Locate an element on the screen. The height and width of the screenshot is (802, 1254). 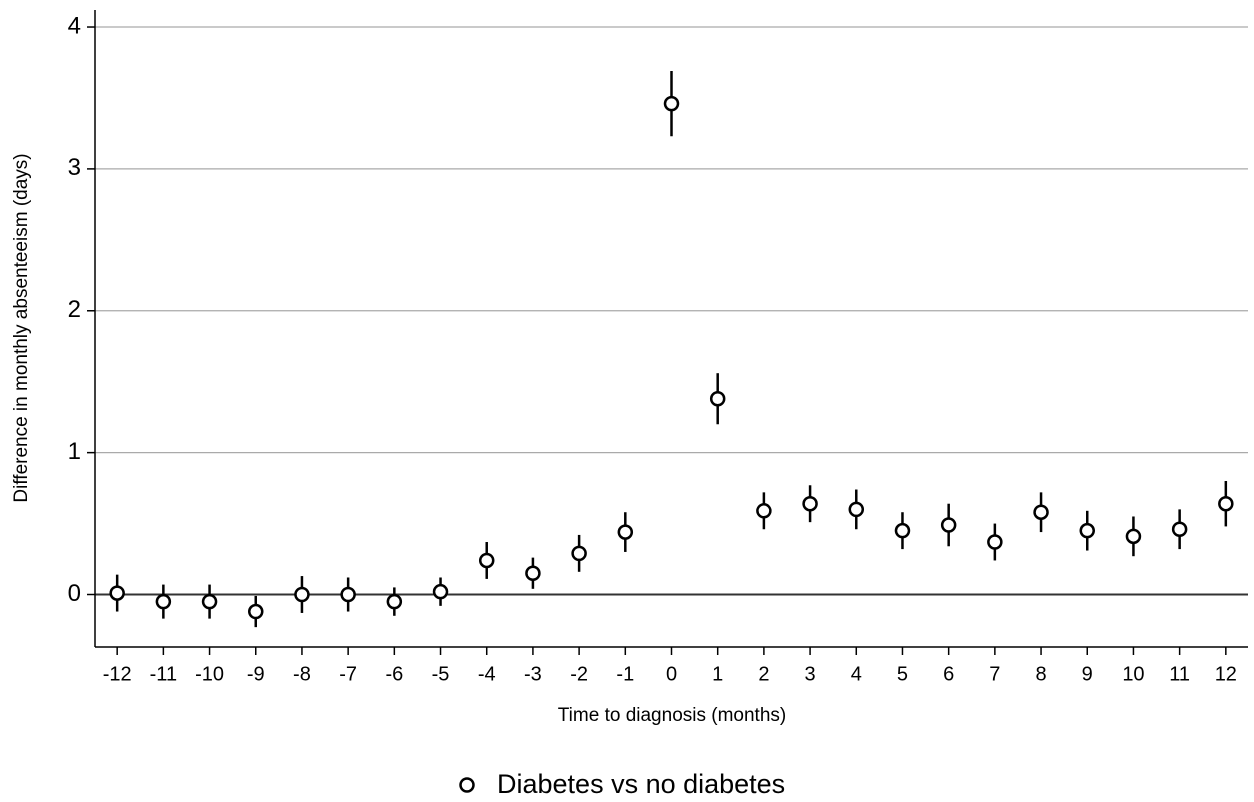
x-tick-label: 7 is located at coordinates (994, 674).